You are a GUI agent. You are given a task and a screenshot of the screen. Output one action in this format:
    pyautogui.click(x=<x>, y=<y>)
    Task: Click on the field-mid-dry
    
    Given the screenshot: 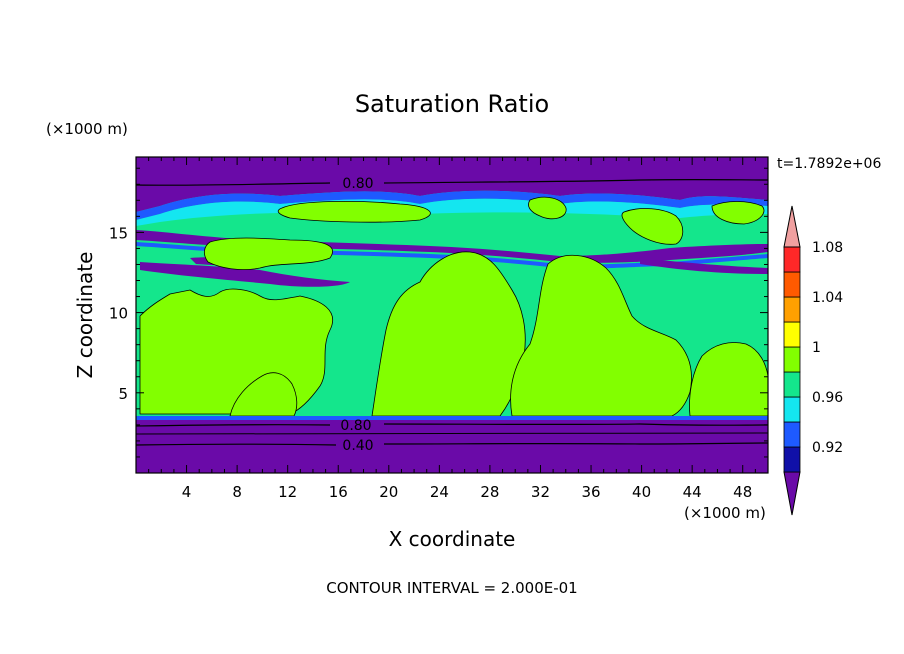 What is the action you would take?
    pyautogui.click(x=452, y=246)
    